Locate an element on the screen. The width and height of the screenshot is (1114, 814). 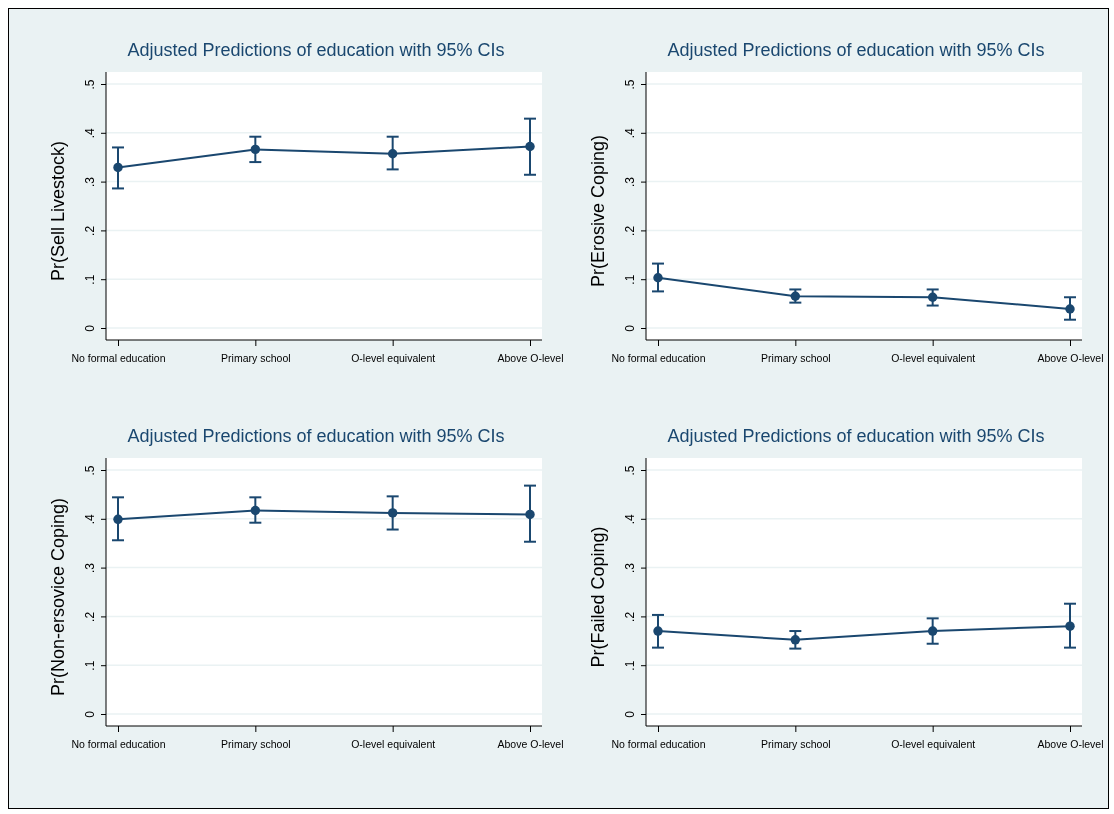
y-axis-title: Pr(Non-ersovice Coping) is located at coordinates (58, 597).